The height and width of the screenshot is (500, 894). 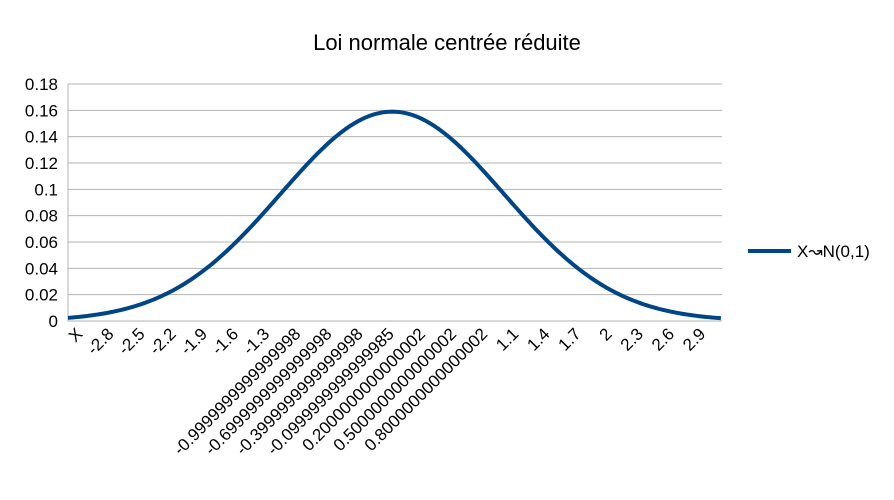 What do you see at coordinates (41, 110) in the screenshot?
I see `y-tick-label: 0.16` at bounding box center [41, 110].